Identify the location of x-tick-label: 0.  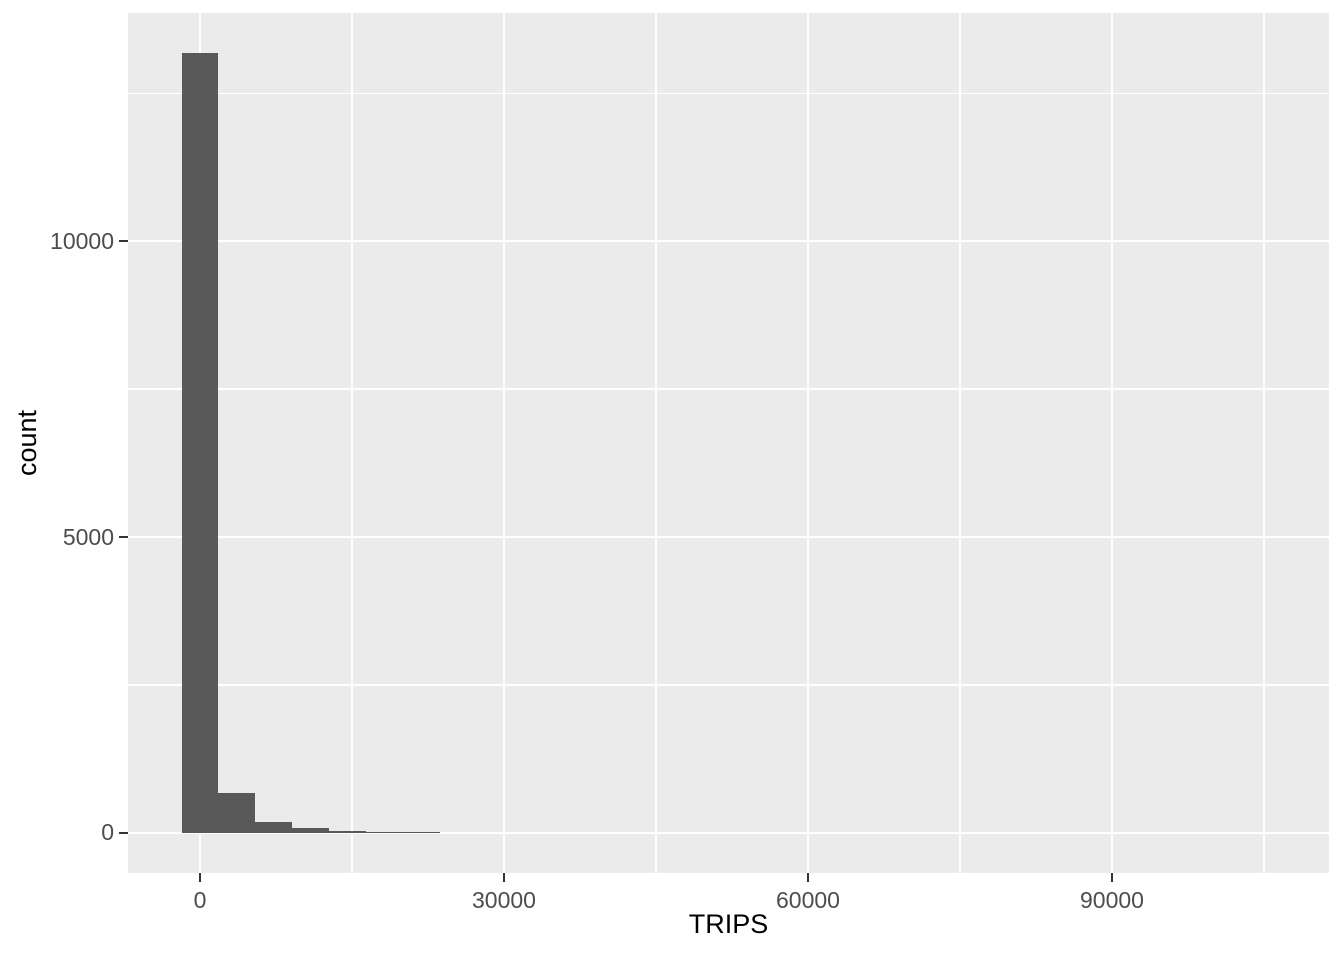
(200, 900).